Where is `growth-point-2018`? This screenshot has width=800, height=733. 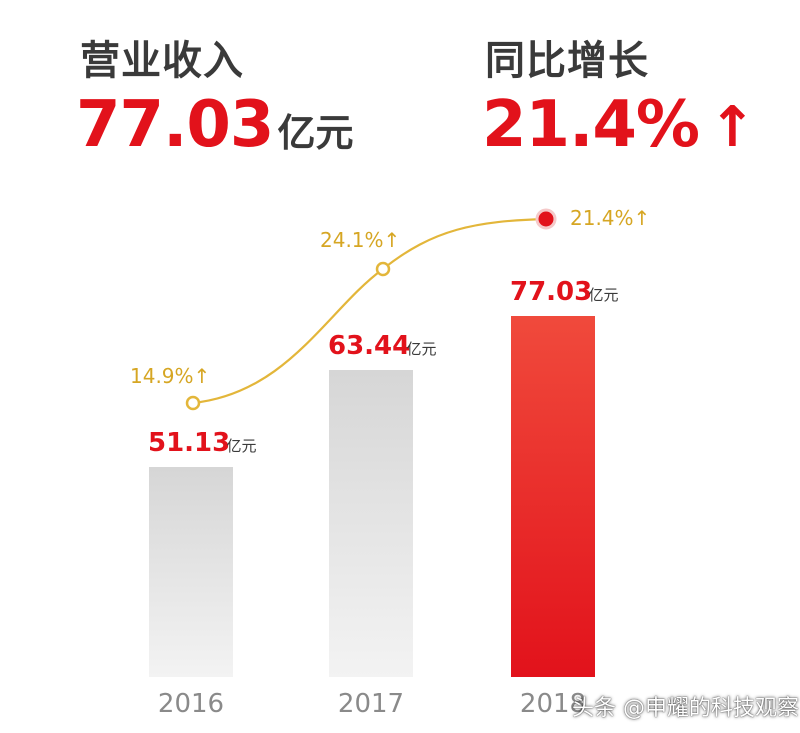
growth-point-2018 is located at coordinates (546, 219).